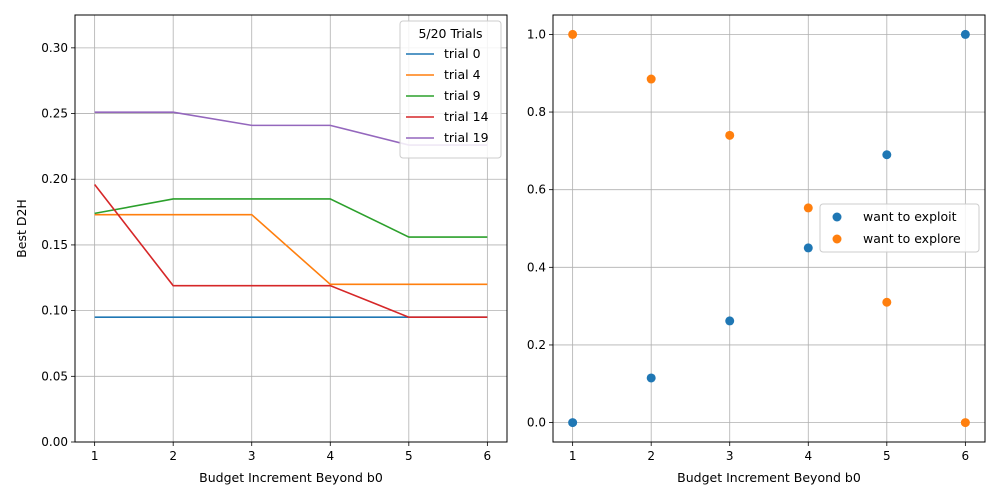  Describe the element at coordinates (536, 190) in the screenshot. I see `y-tick-label: 0.6` at that location.